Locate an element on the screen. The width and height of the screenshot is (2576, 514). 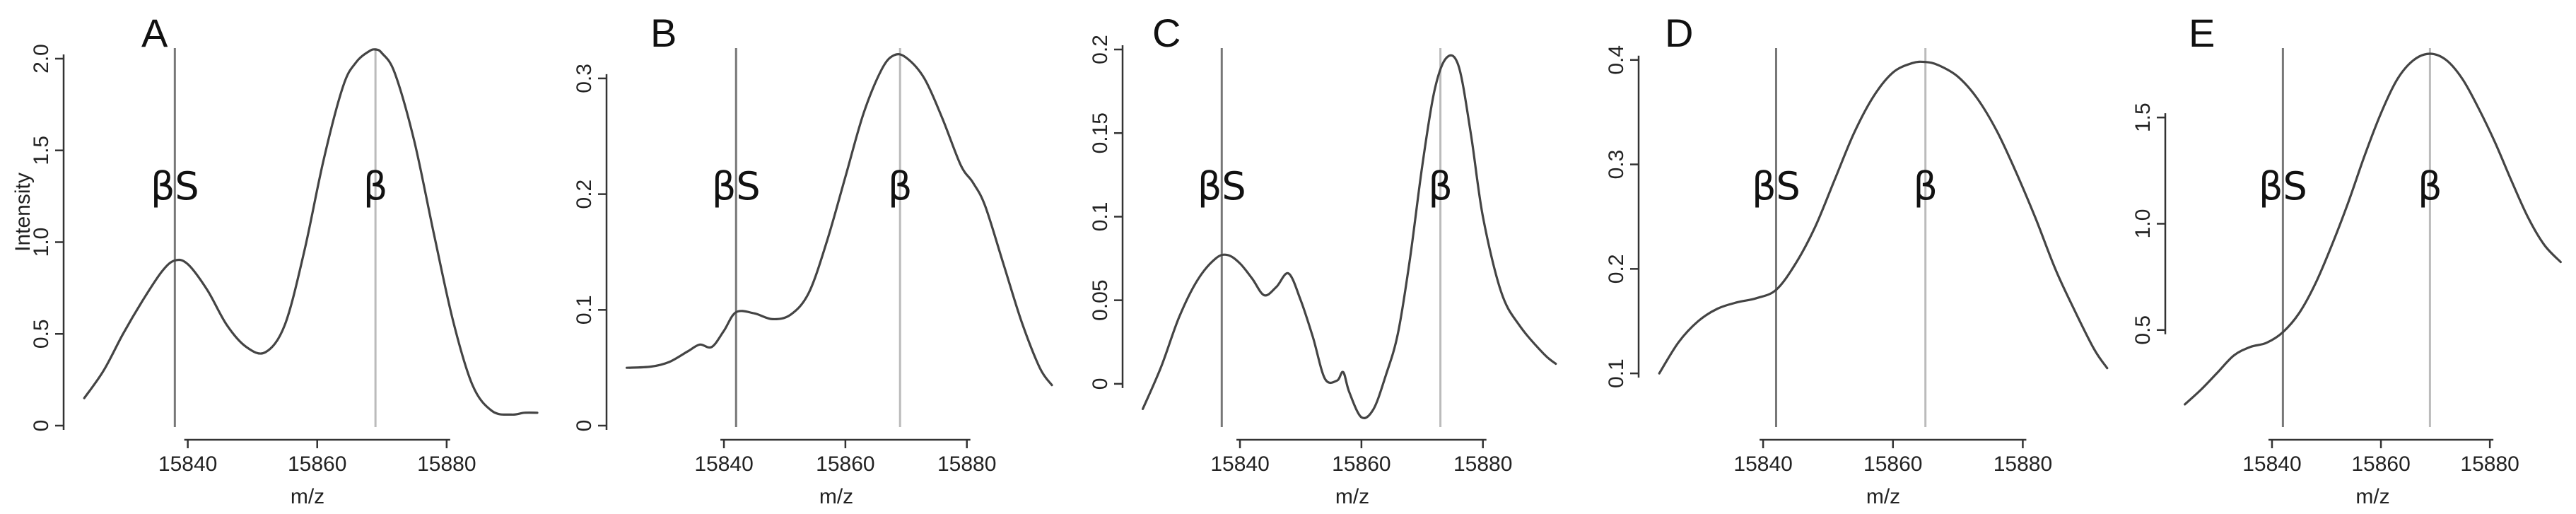
panel-d-beta-s-label: βS is located at coordinates (1777, 187).